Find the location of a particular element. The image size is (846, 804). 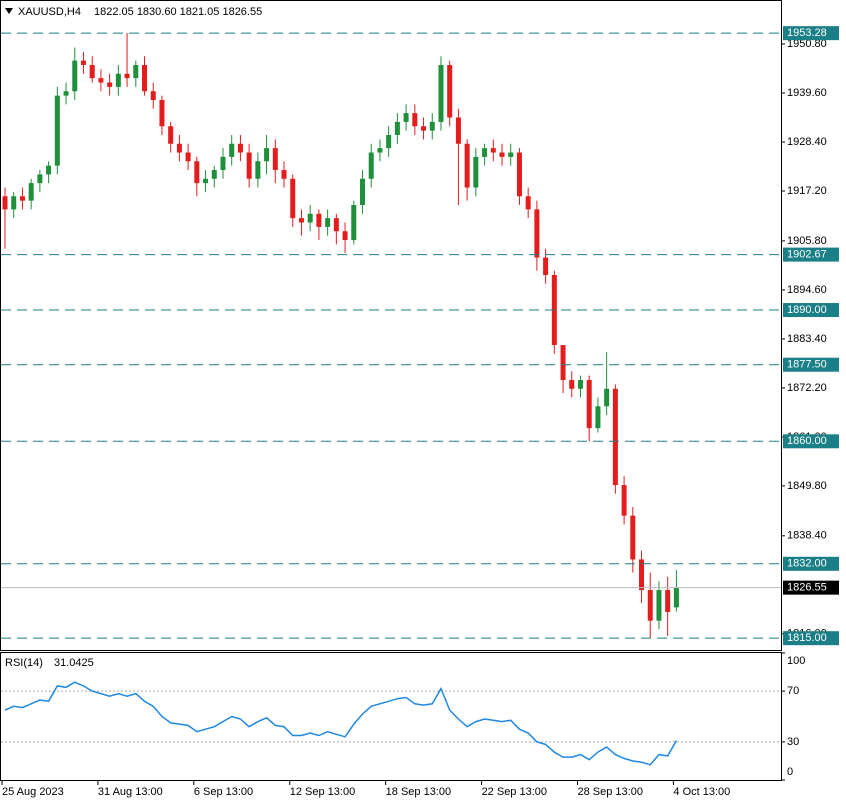

y-tick-label: 1905.80 is located at coordinates (807, 241).